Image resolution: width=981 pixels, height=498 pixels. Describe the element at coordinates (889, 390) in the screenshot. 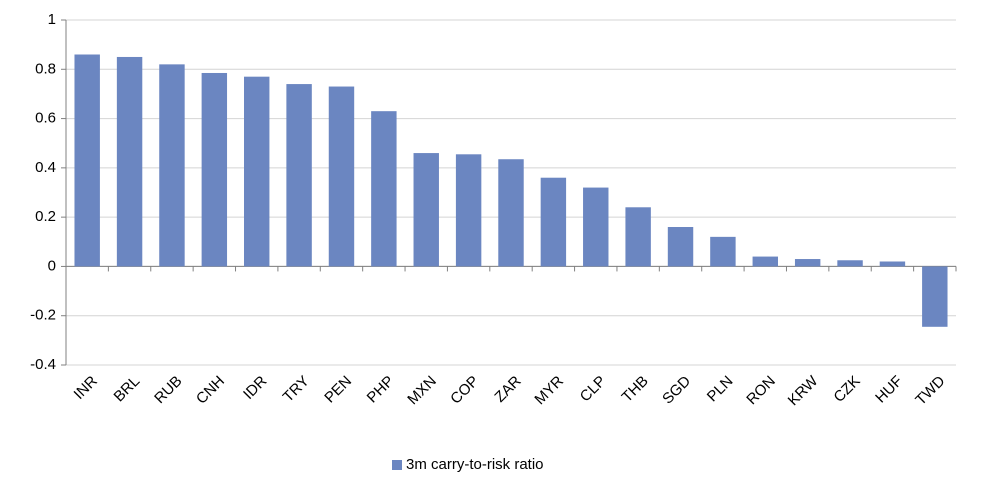

I see `x-tick-label: HUF` at that location.